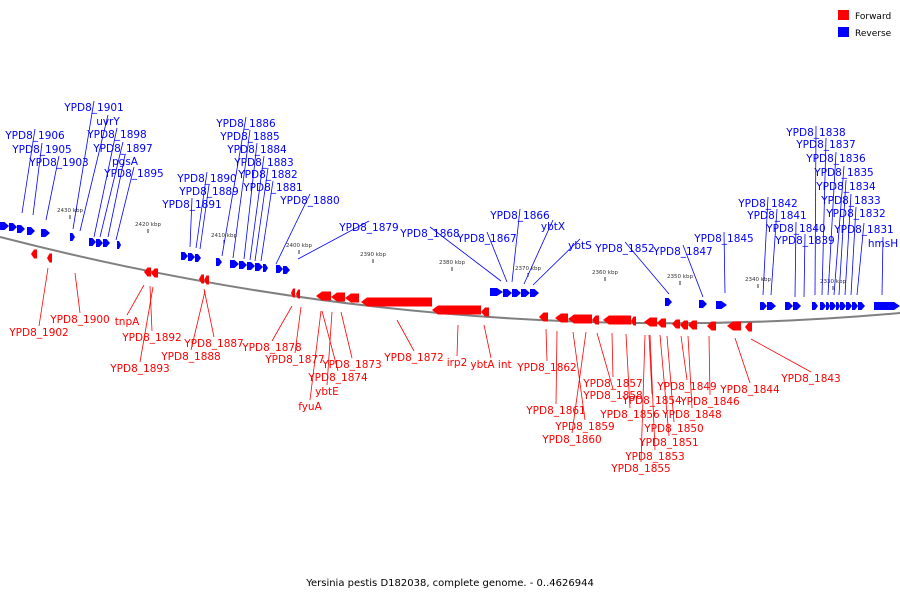 This screenshot has width=900, height=600. Describe the element at coordinates (486, 239) in the screenshot. I see `gene-label-YPD8_1867: YPD8_1867` at that location.